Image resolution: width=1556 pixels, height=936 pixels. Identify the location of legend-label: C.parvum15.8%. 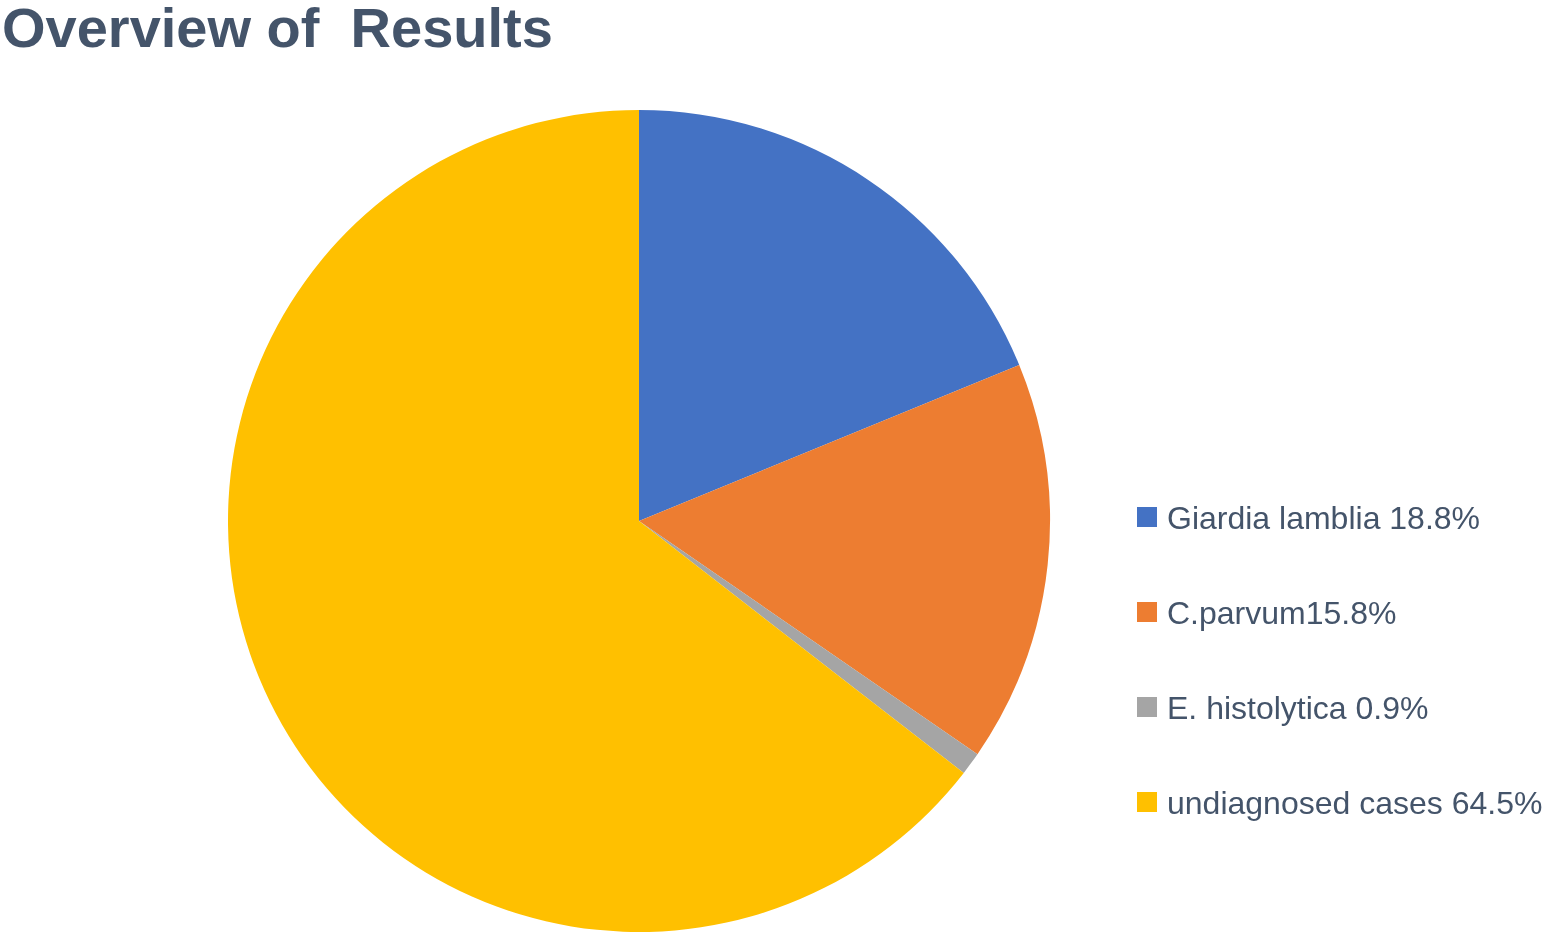
(1282, 613).